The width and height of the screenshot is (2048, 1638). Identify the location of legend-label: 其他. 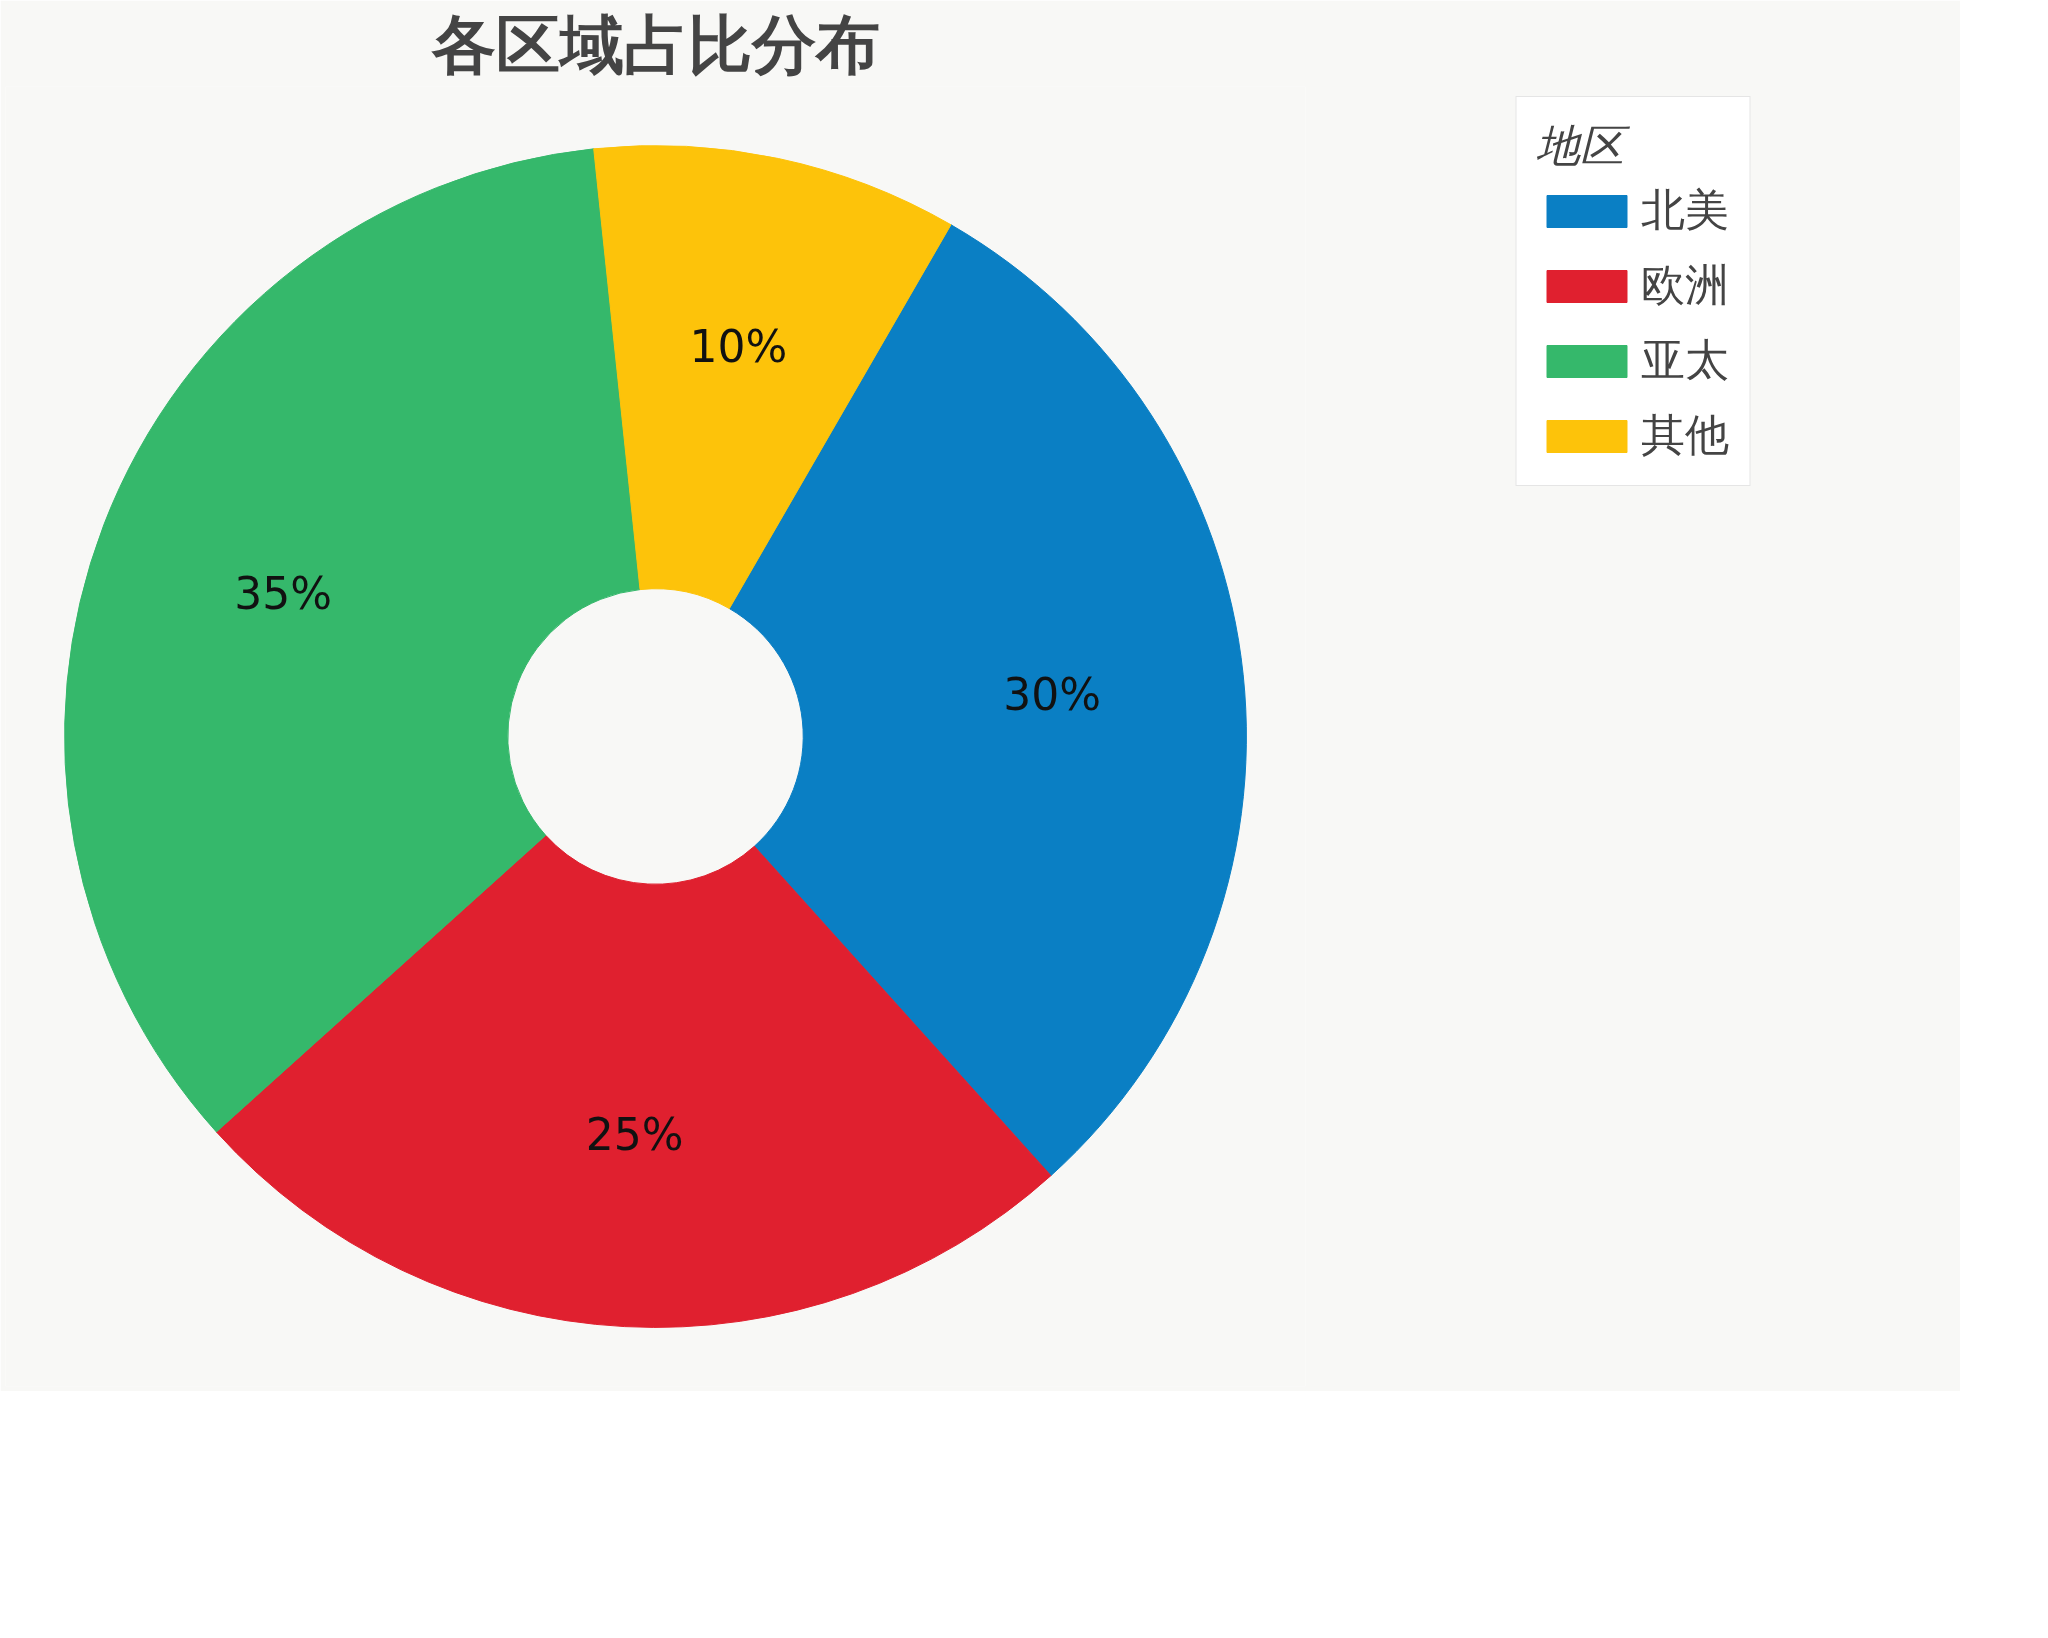
(1685, 435).